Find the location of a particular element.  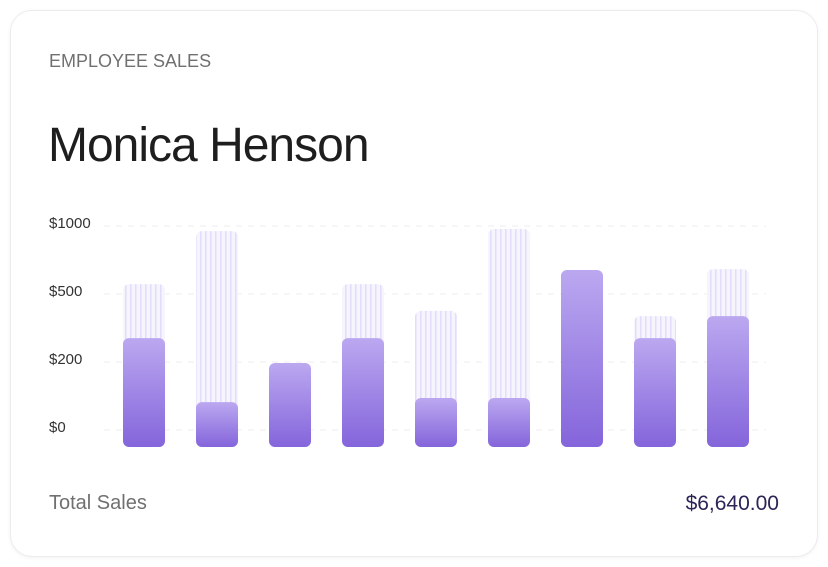

y-tick-label: $1000 is located at coordinates (70, 223).